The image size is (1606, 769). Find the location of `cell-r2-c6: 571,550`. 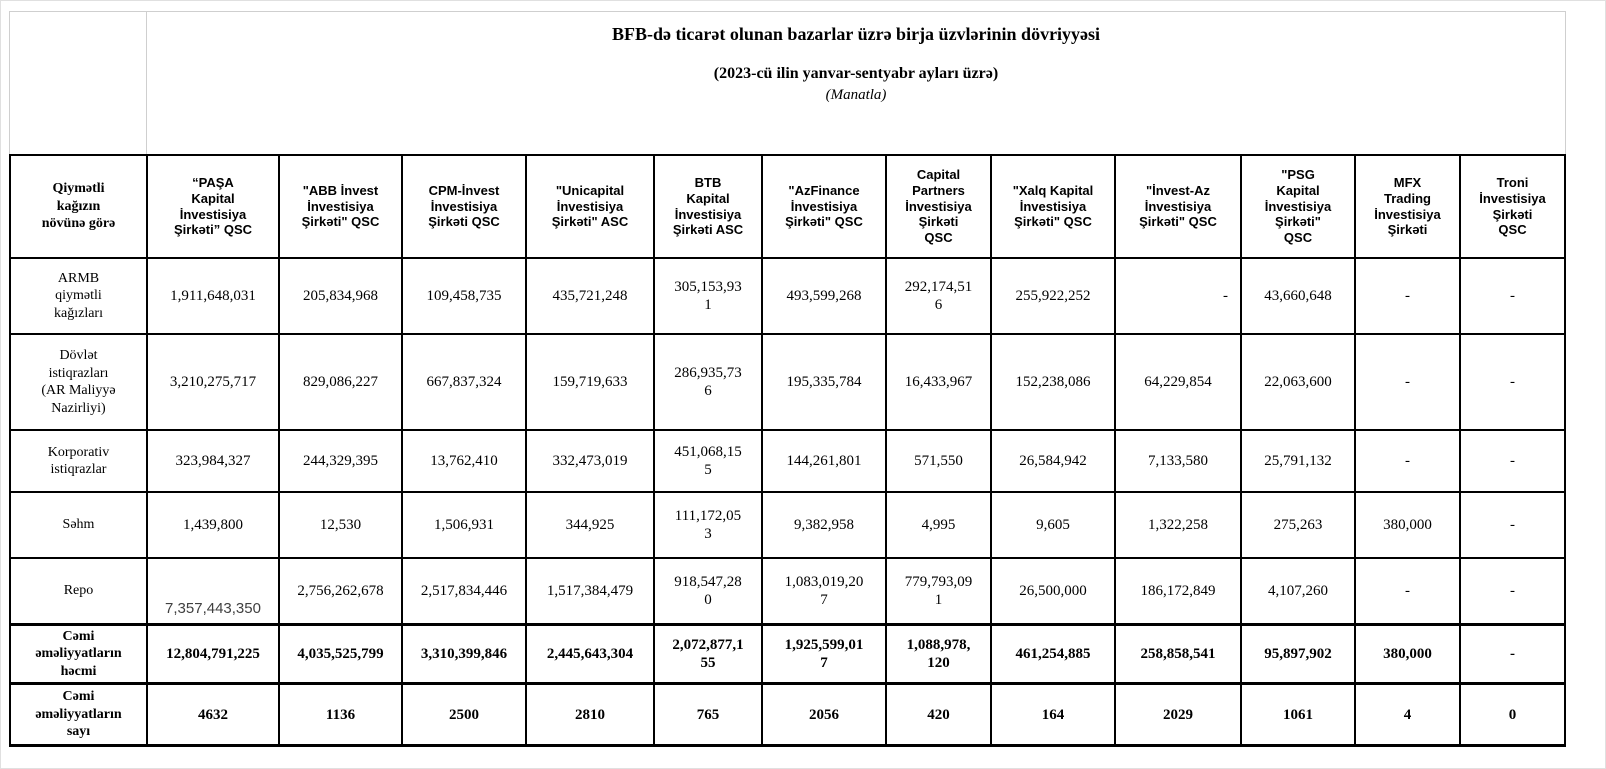

cell-r2-c6: 571,550 is located at coordinates (938, 461).